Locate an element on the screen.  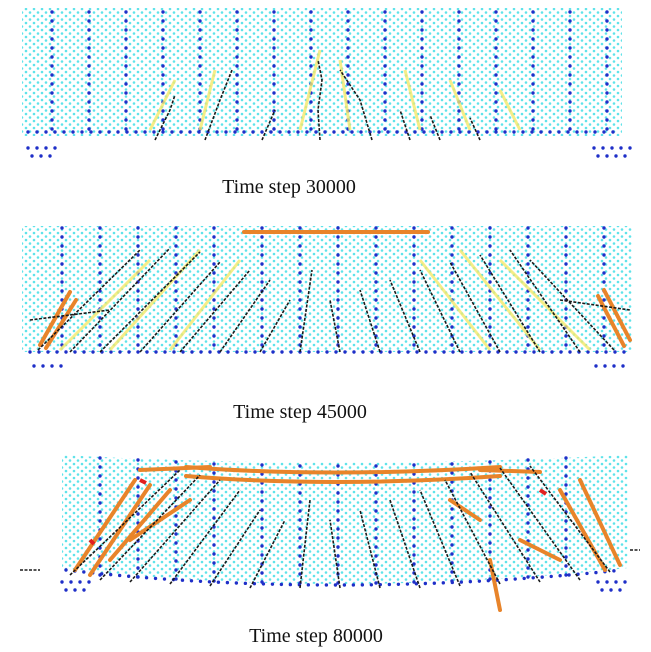
crack is located at coordinates (317, 100).